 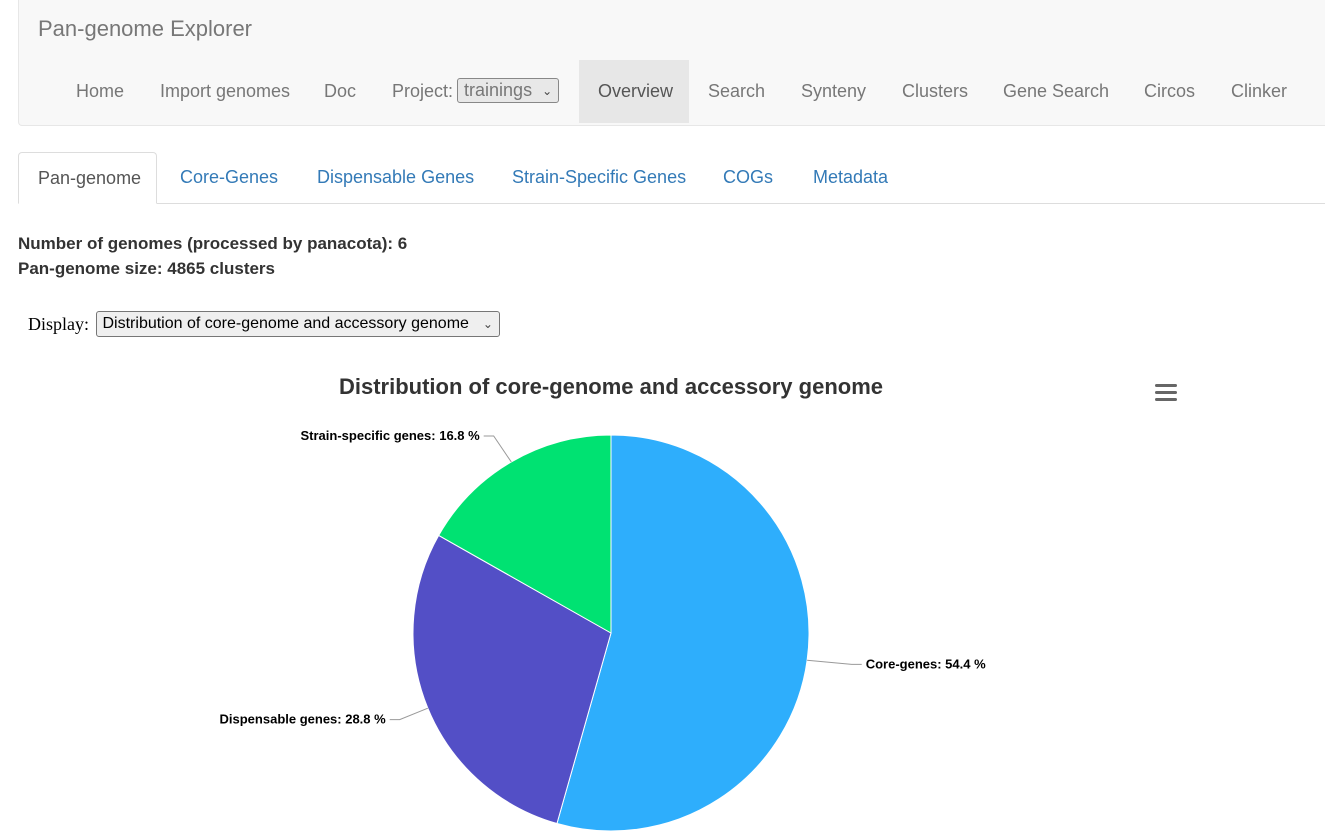 I want to click on hamburger-menu-icon, so click(x=1166, y=394).